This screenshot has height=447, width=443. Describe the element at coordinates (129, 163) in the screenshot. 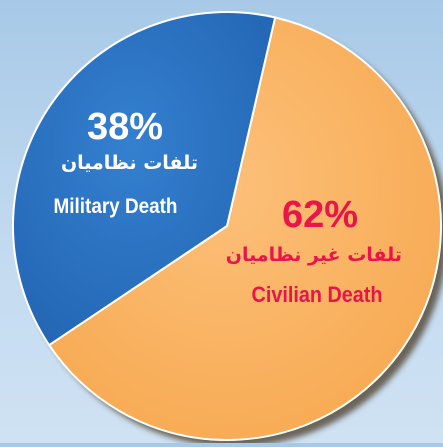

I see `military-persian-label: تلفات نظامیان` at that location.